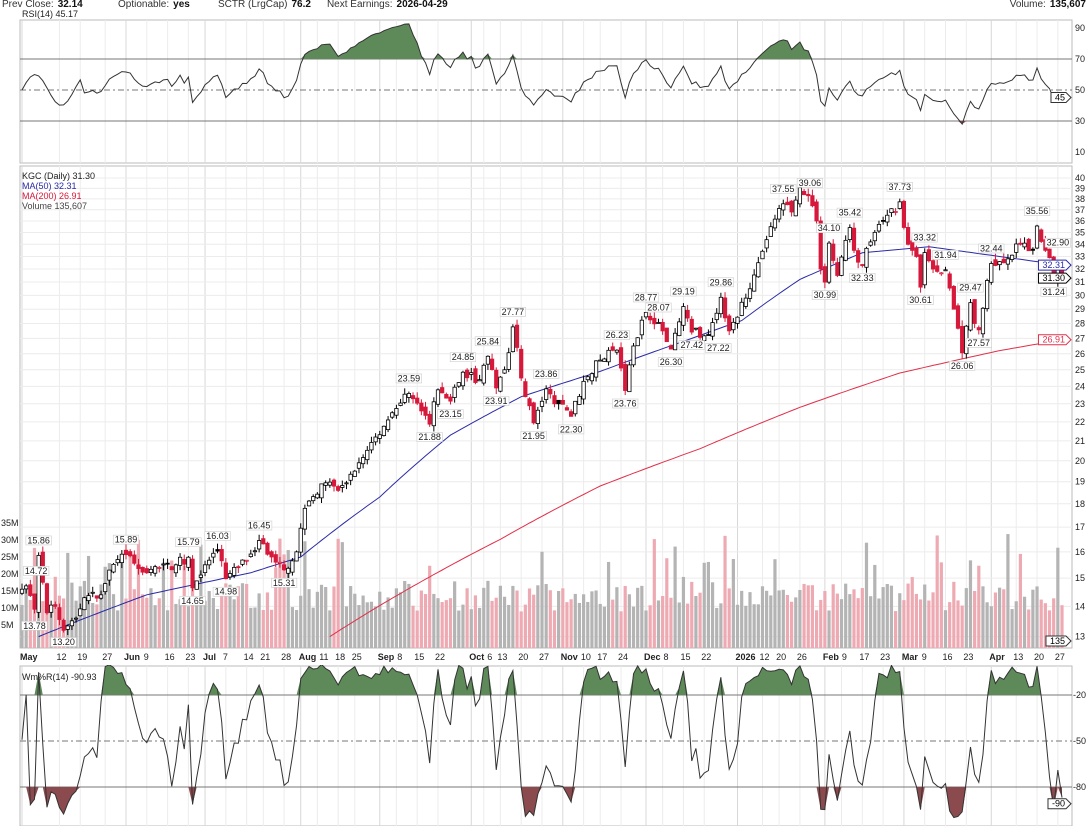 The height and width of the screenshot is (826, 1088). What do you see at coordinates (10, 591) in the screenshot?
I see `volume-tick-label: 15M` at bounding box center [10, 591].